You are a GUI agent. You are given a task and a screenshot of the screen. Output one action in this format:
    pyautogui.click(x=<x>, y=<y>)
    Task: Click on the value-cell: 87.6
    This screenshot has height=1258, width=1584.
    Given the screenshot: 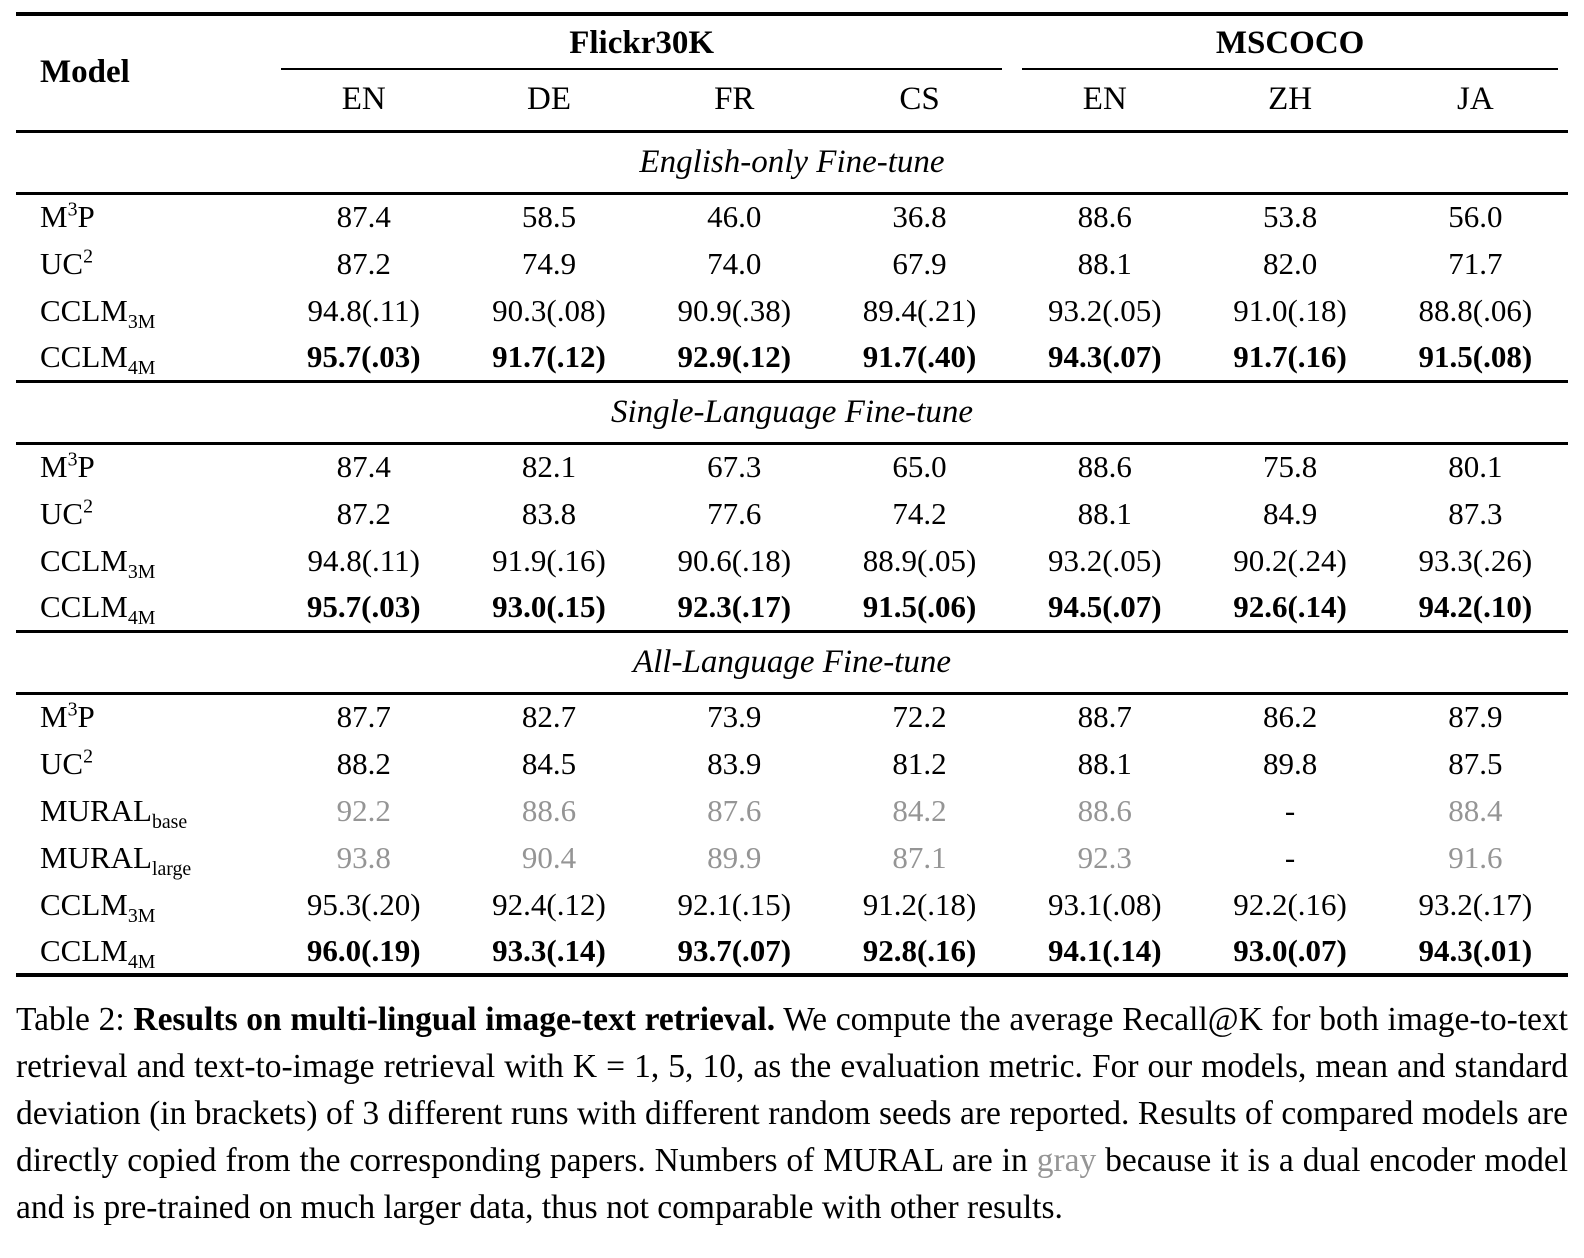 What is the action you would take?
    pyautogui.click(x=734, y=810)
    